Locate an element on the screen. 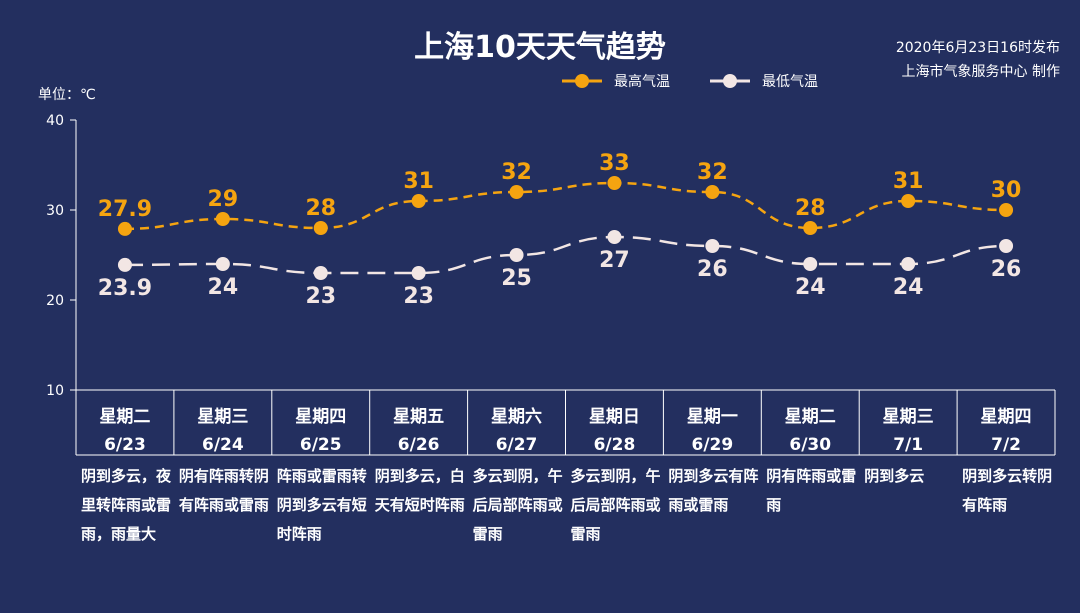 This screenshot has height=613, width=1080. forecast-text: 阴到多云 is located at coordinates (894, 476).